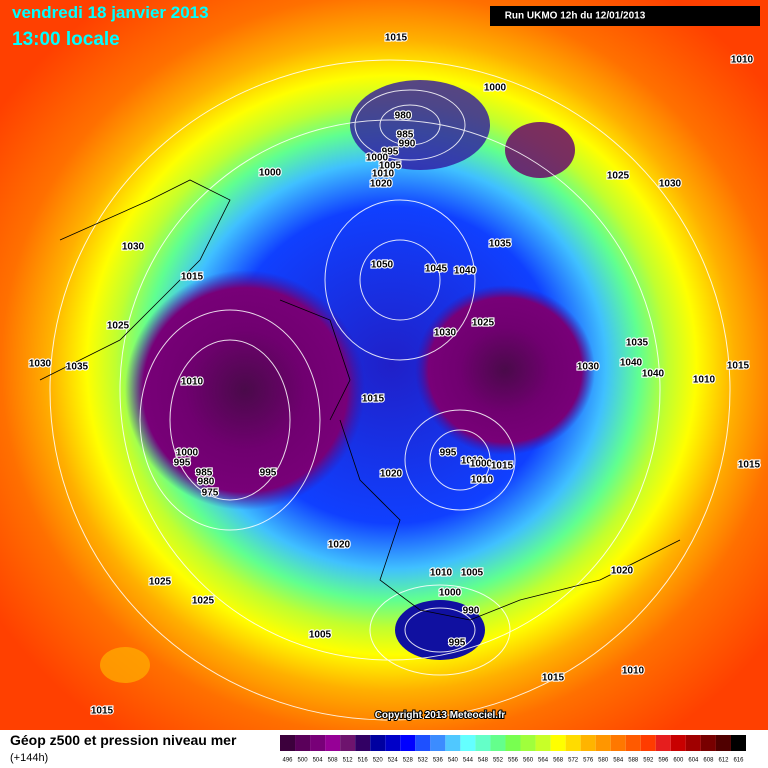 The height and width of the screenshot is (768, 768). What do you see at coordinates (110, 12) in the screenshot?
I see `date-title: vendredi 18 janvier 2013` at bounding box center [110, 12].